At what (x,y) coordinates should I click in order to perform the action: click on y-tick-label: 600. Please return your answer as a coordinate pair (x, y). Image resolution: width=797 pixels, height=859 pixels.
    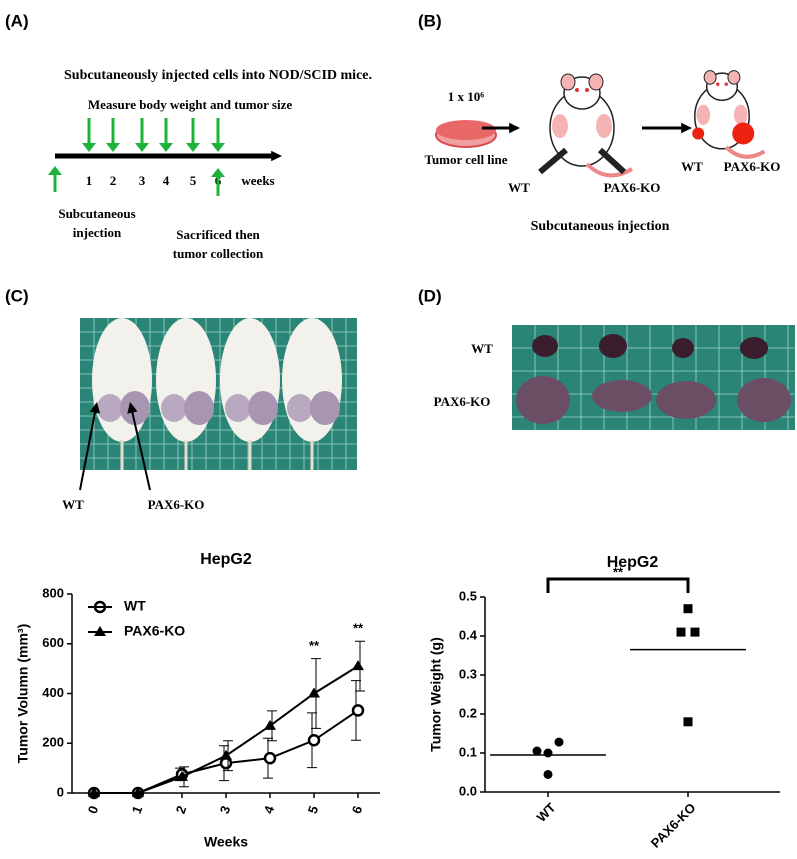
    Looking at the image, I should click on (53, 642).